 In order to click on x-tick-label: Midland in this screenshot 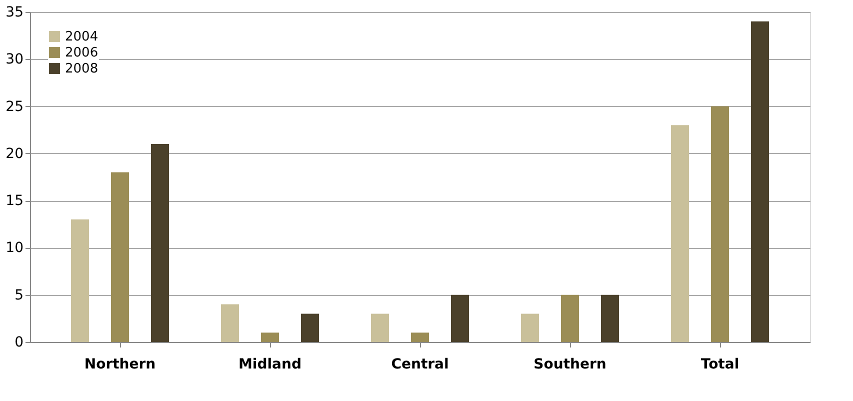, I will do `click(270, 364)`.